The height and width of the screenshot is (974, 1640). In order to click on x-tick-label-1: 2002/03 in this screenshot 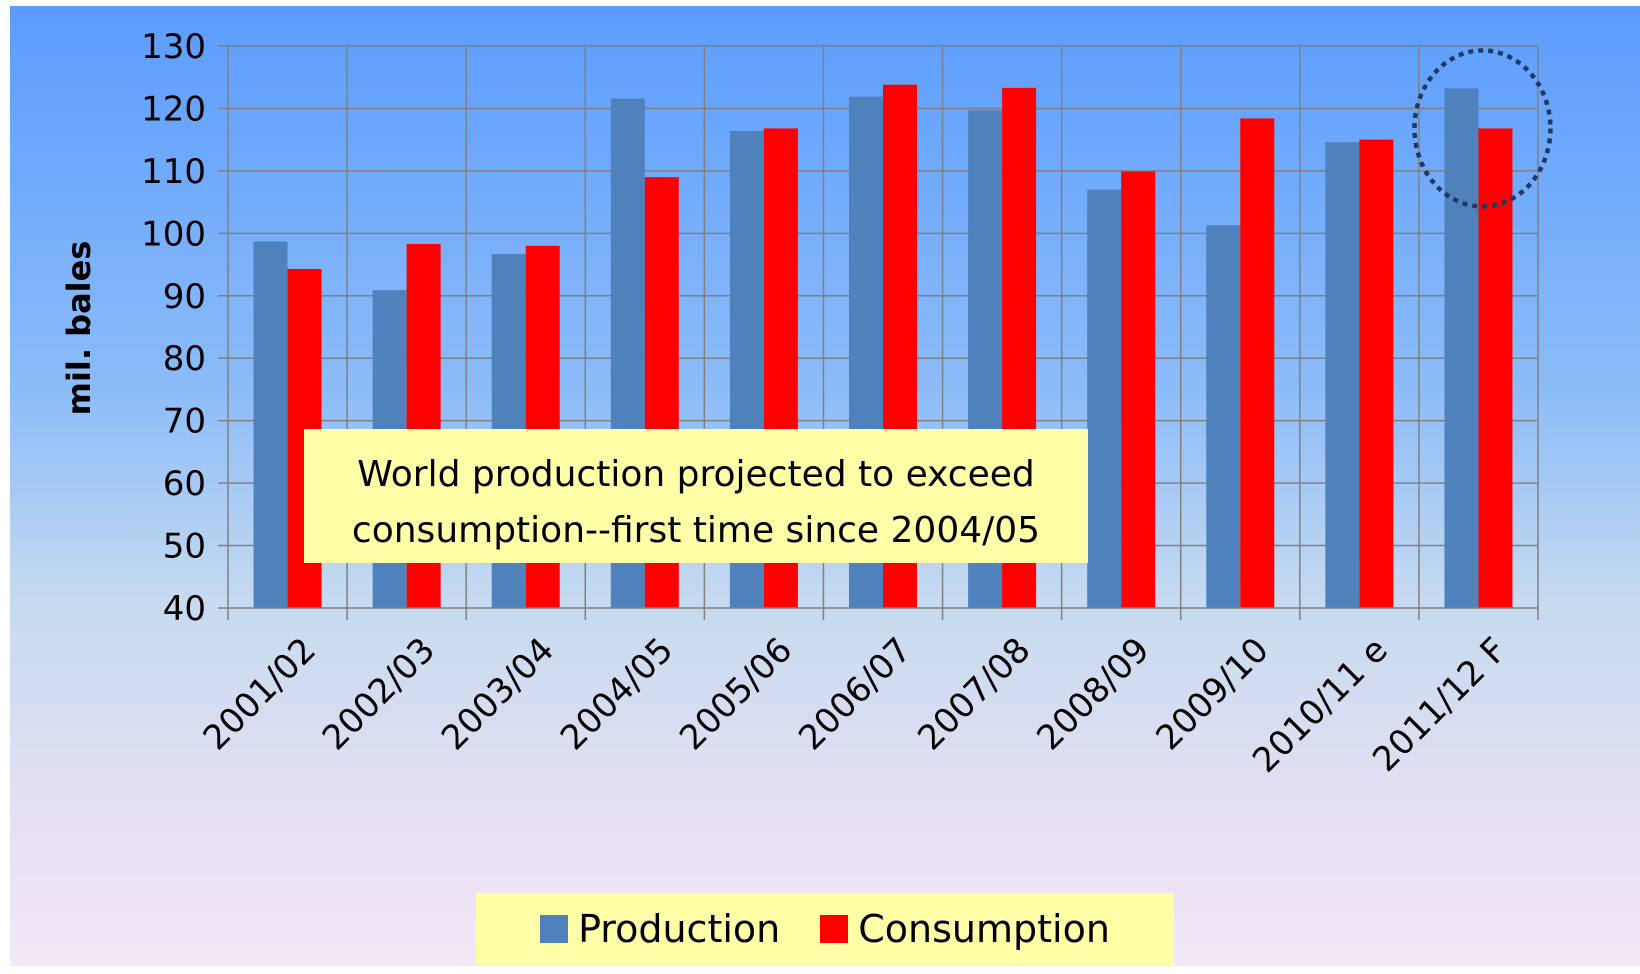, I will do `click(379, 694)`.